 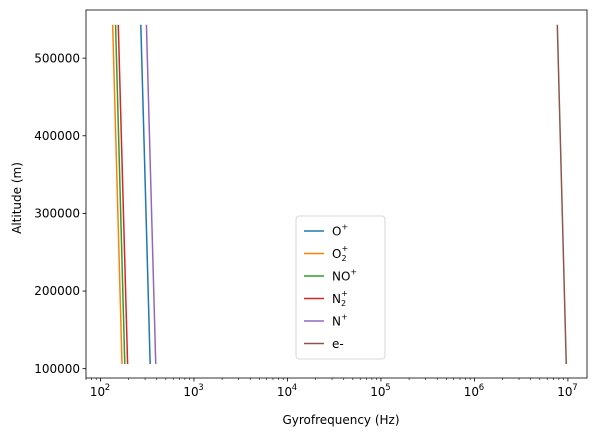 I want to click on x-tick-exponent: 6, so click(x=481, y=388).